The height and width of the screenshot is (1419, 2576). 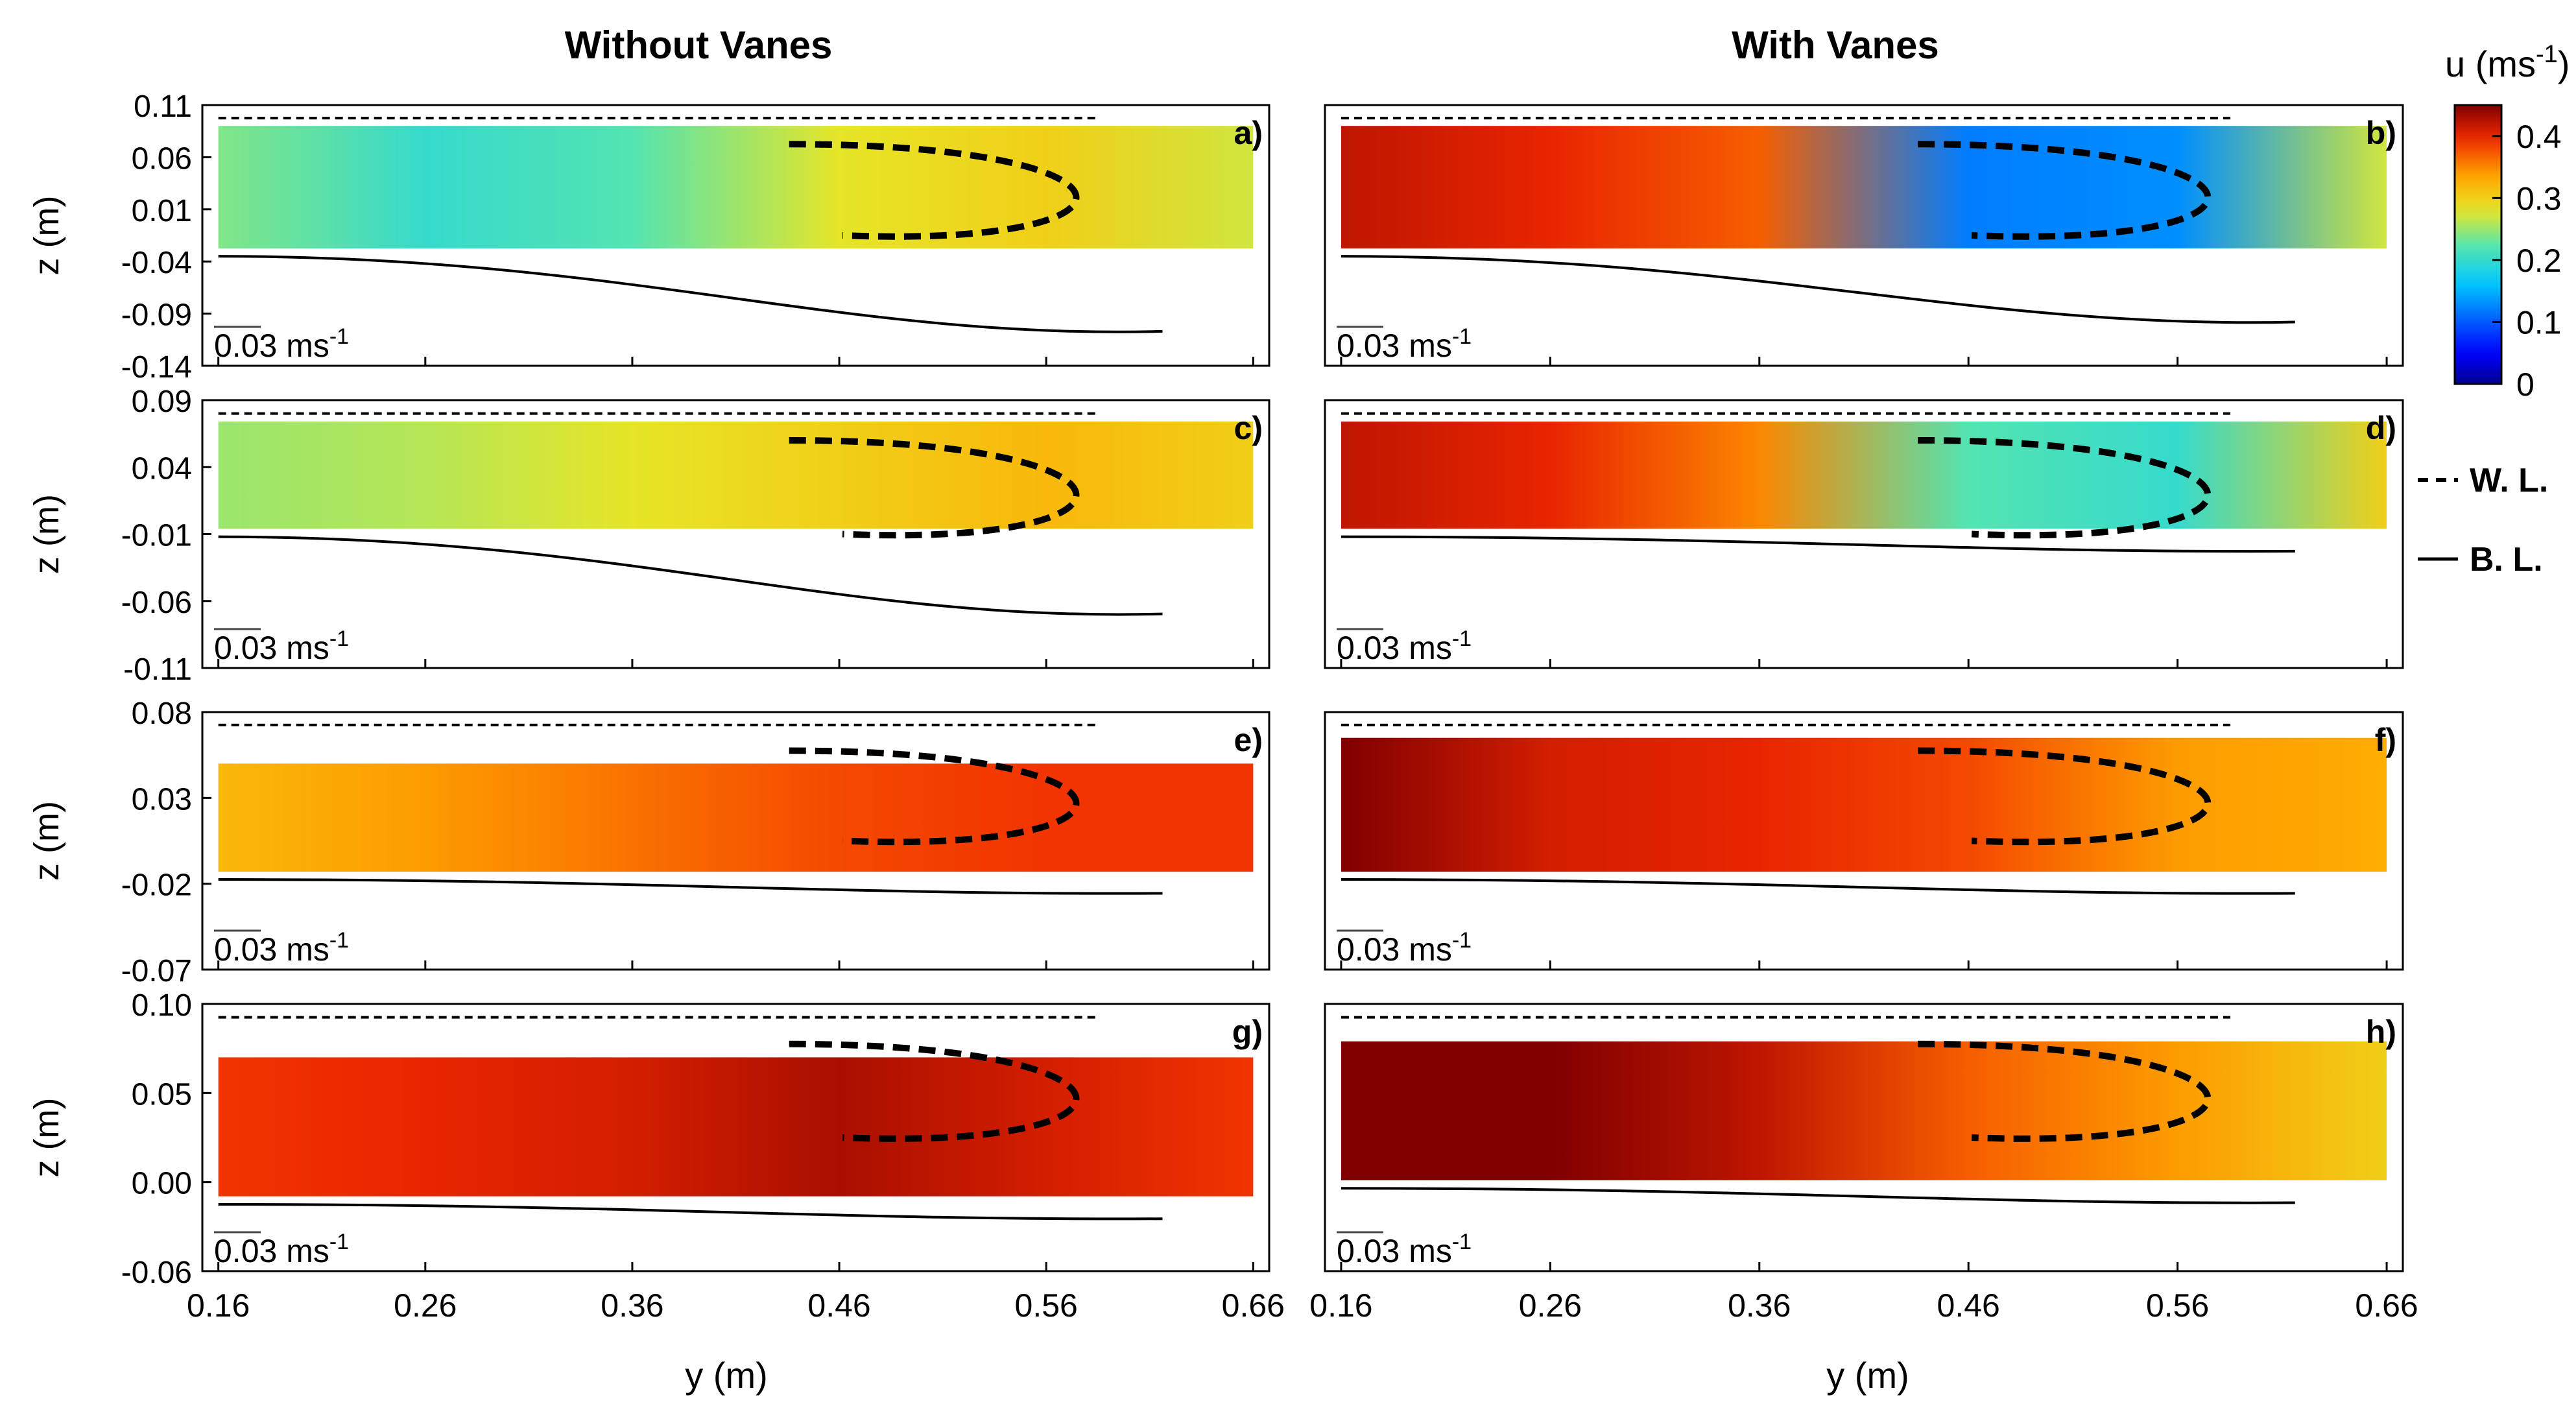 What do you see at coordinates (2381, 428) in the screenshot?
I see `panel-label: d)` at bounding box center [2381, 428].